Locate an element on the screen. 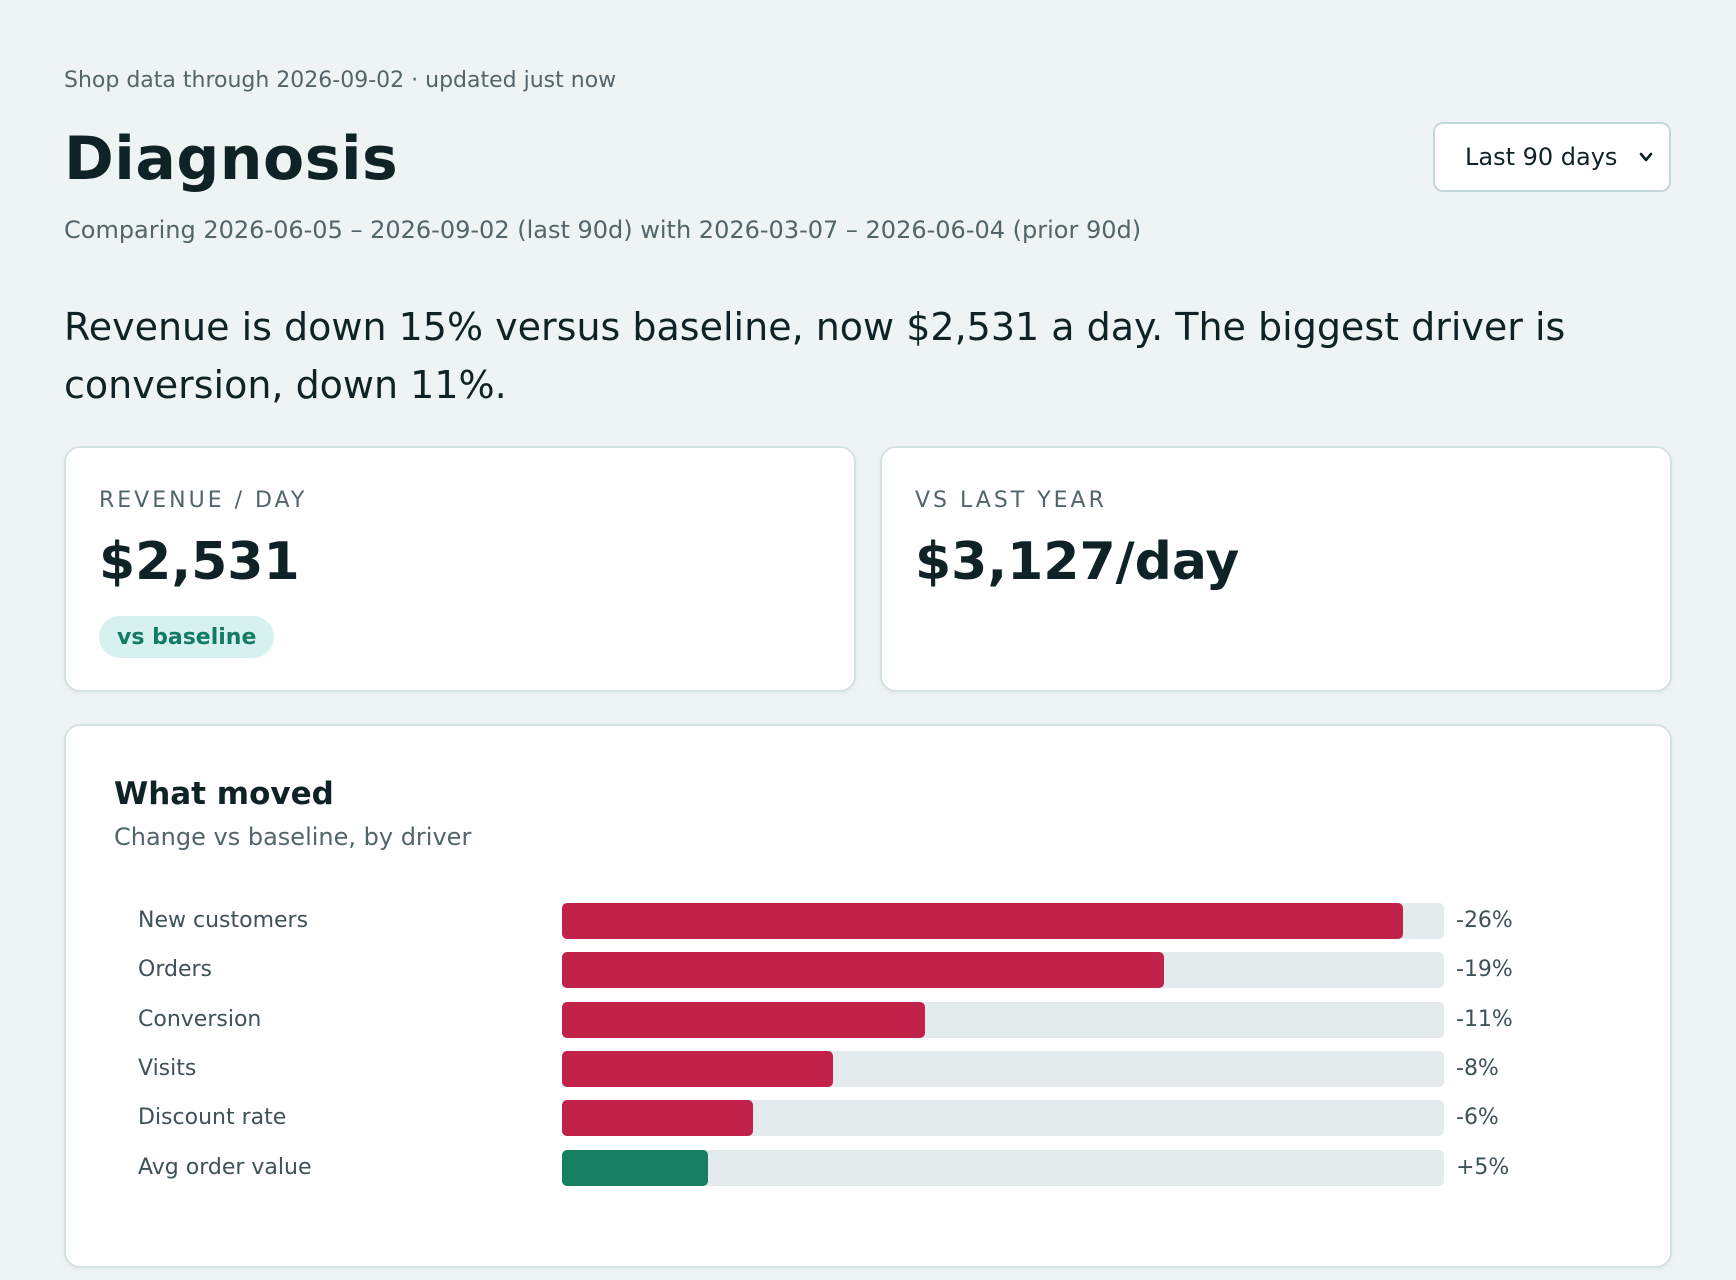 The image size is (1736, 1280). driver-row: Discount rate -6% is located at coordinates (868, 1118).